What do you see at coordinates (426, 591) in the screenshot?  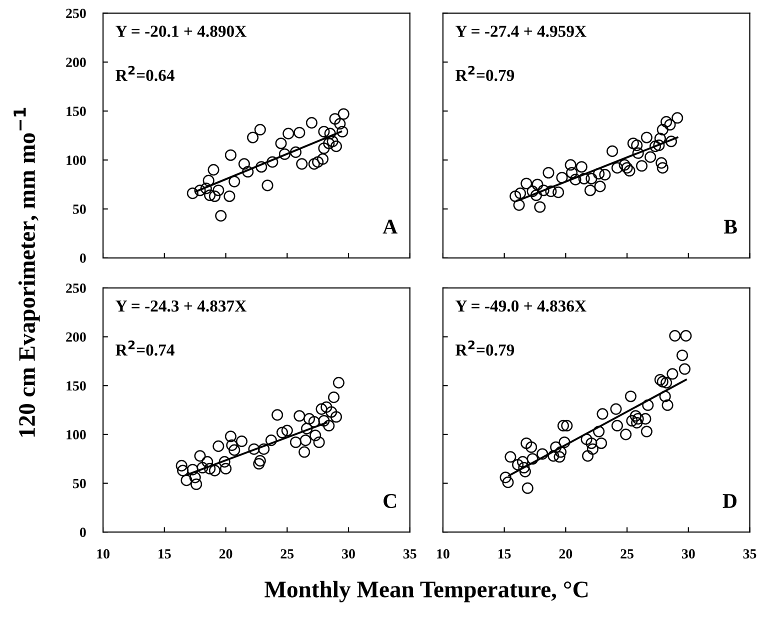 I see `x-axis-title: Monthly Mean Temperature, °C` at bounding box center [426, 591].